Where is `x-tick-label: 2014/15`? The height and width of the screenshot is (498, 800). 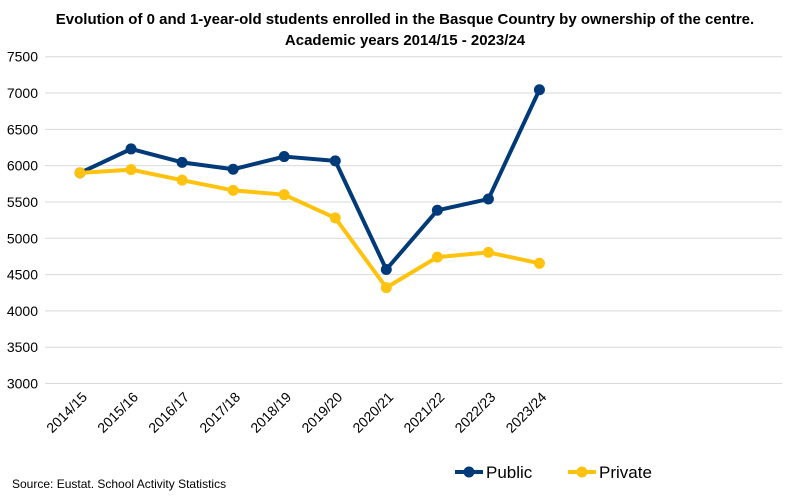
x-tick-label: 2014/15 is located at coordinates (66, 412).